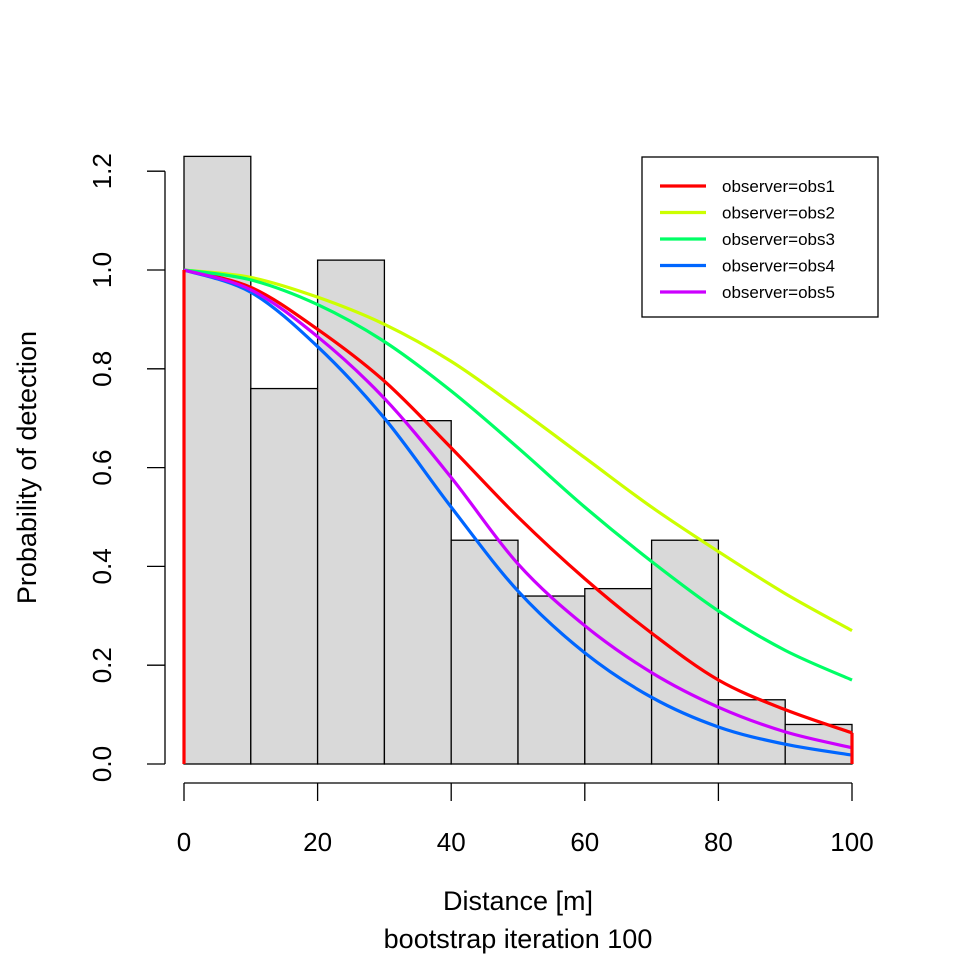 Image resolution: width=960 pixels, height=960 pixels. I want to click on x-tick-label: 40, so click(451, 842).